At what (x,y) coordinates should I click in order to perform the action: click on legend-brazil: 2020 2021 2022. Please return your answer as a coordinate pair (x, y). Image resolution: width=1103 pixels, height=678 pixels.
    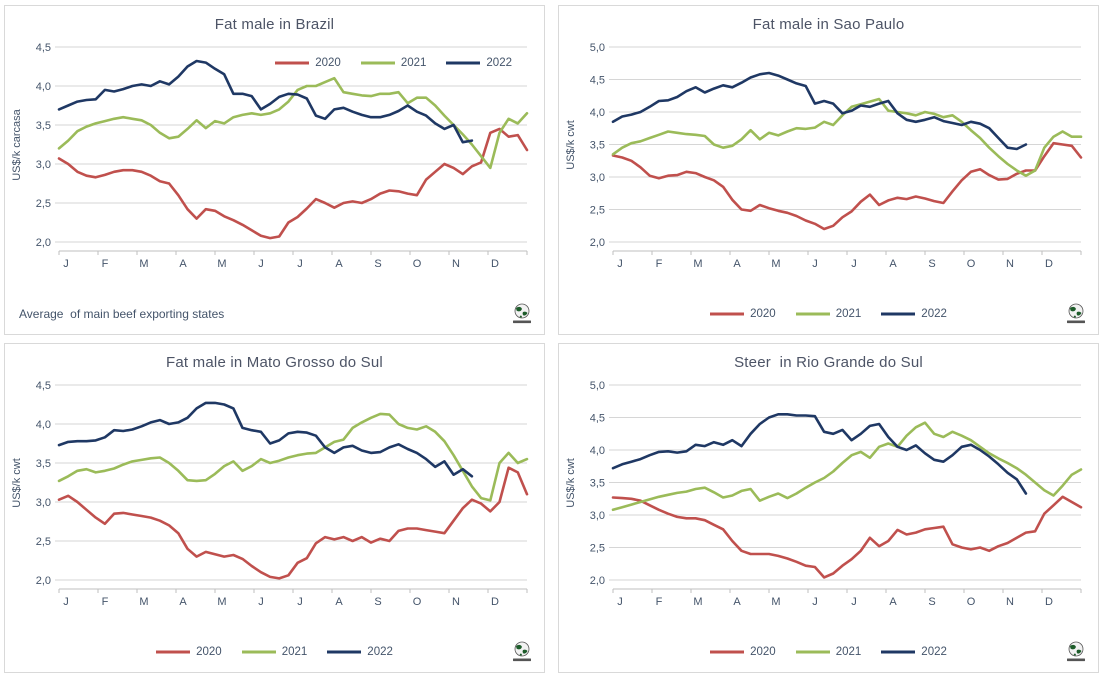
    Looking at the image, I should click on (393, 63).